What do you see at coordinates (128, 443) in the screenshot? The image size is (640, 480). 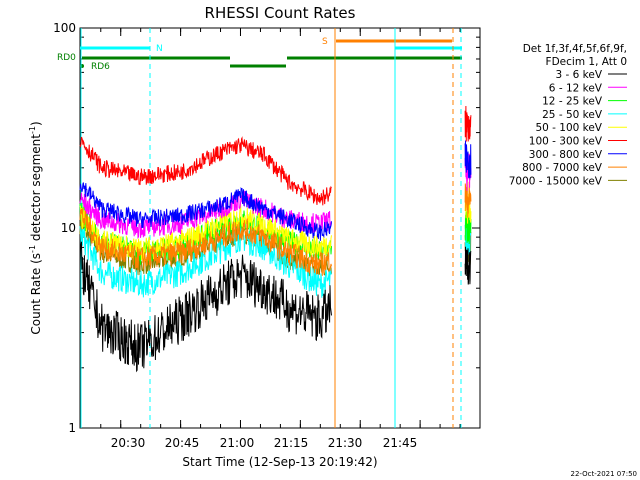 I see `x-tick-label-2030: 20:30` at bounding box center [128, 443].